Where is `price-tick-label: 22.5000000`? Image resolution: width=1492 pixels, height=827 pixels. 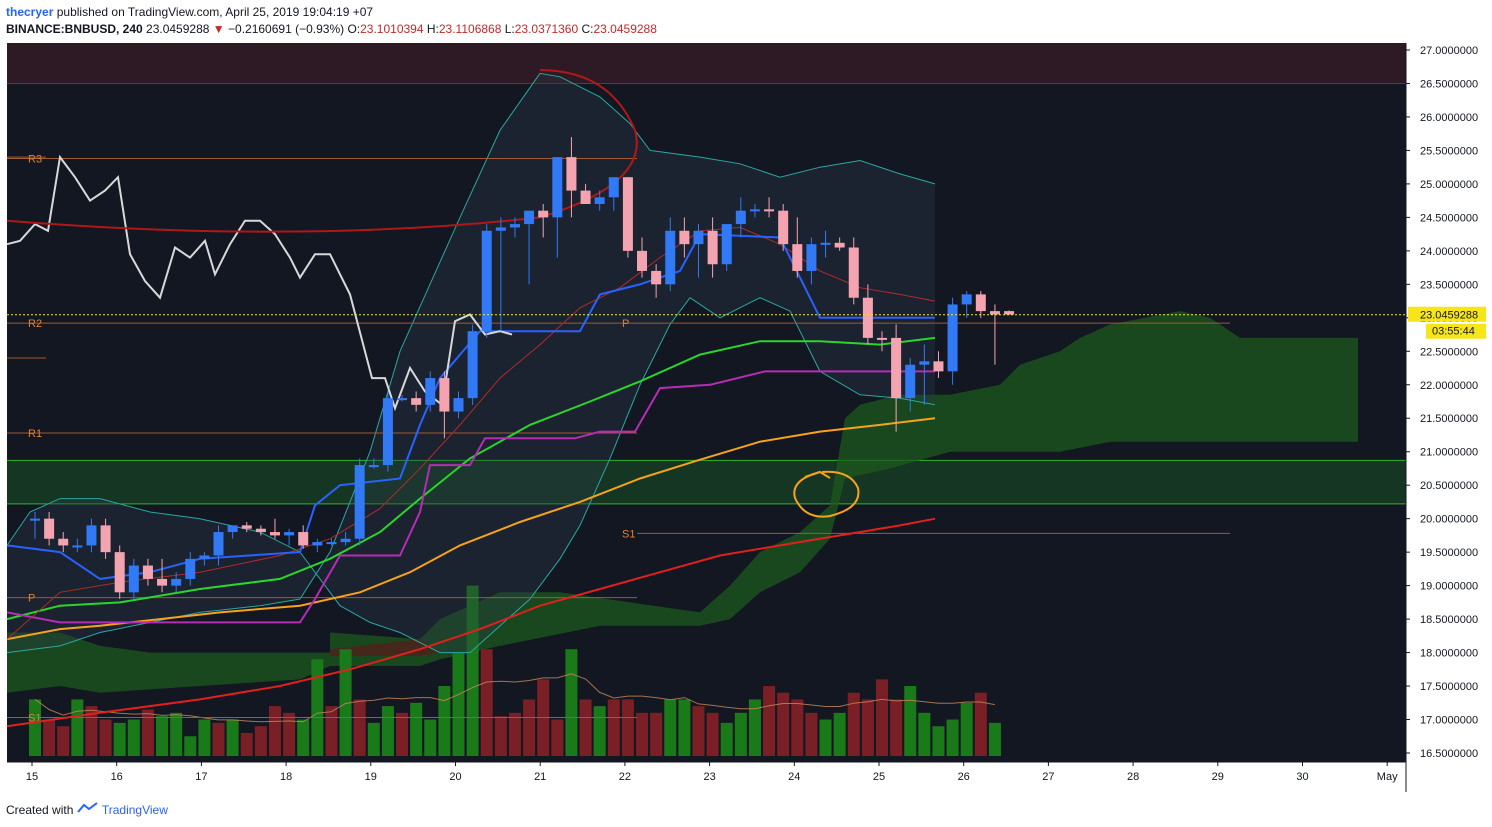 price-tick-label: 22.5000000 is located at coordinates (1449, 352).